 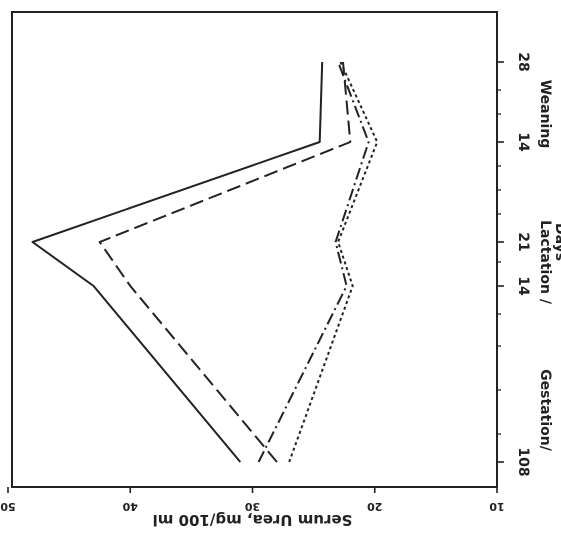 I want to click on x-tick-label: 28, so click(x=523, y=61).